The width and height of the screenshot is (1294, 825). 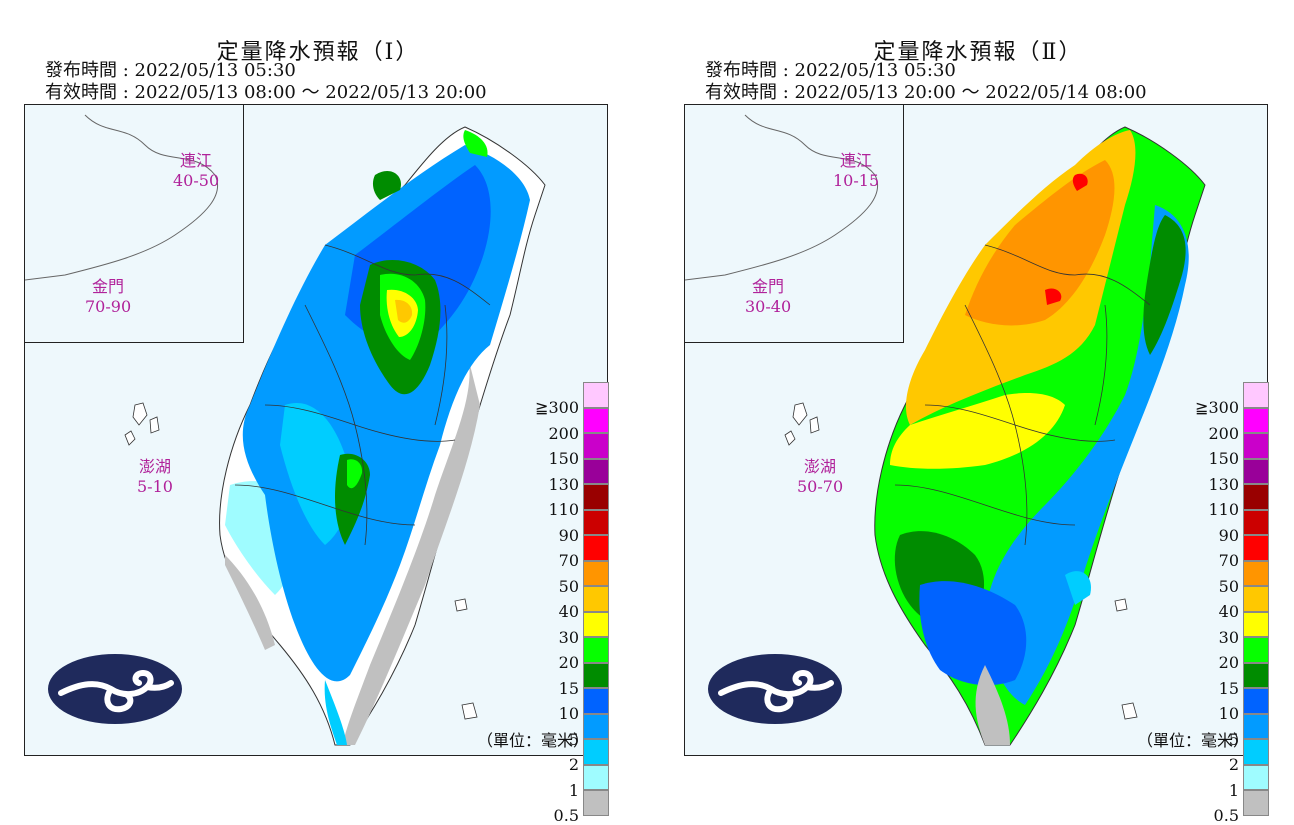 I want to click on panel-title: 定量降水預報（Ⅰ）, so click(x=318, y=52).